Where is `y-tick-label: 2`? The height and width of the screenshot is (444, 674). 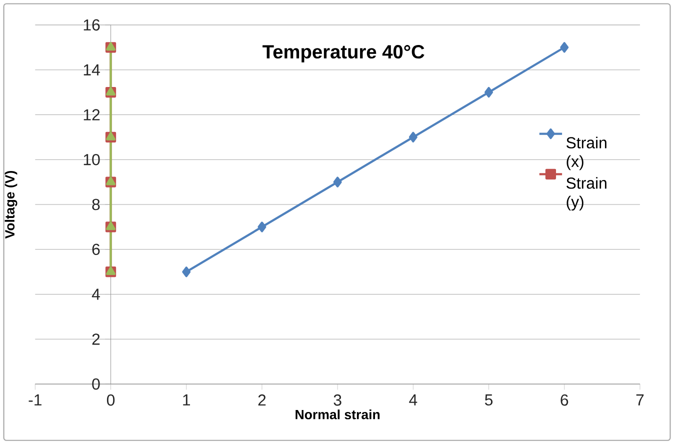
y-tick-label: 2 is located at coordinates (96, 339).